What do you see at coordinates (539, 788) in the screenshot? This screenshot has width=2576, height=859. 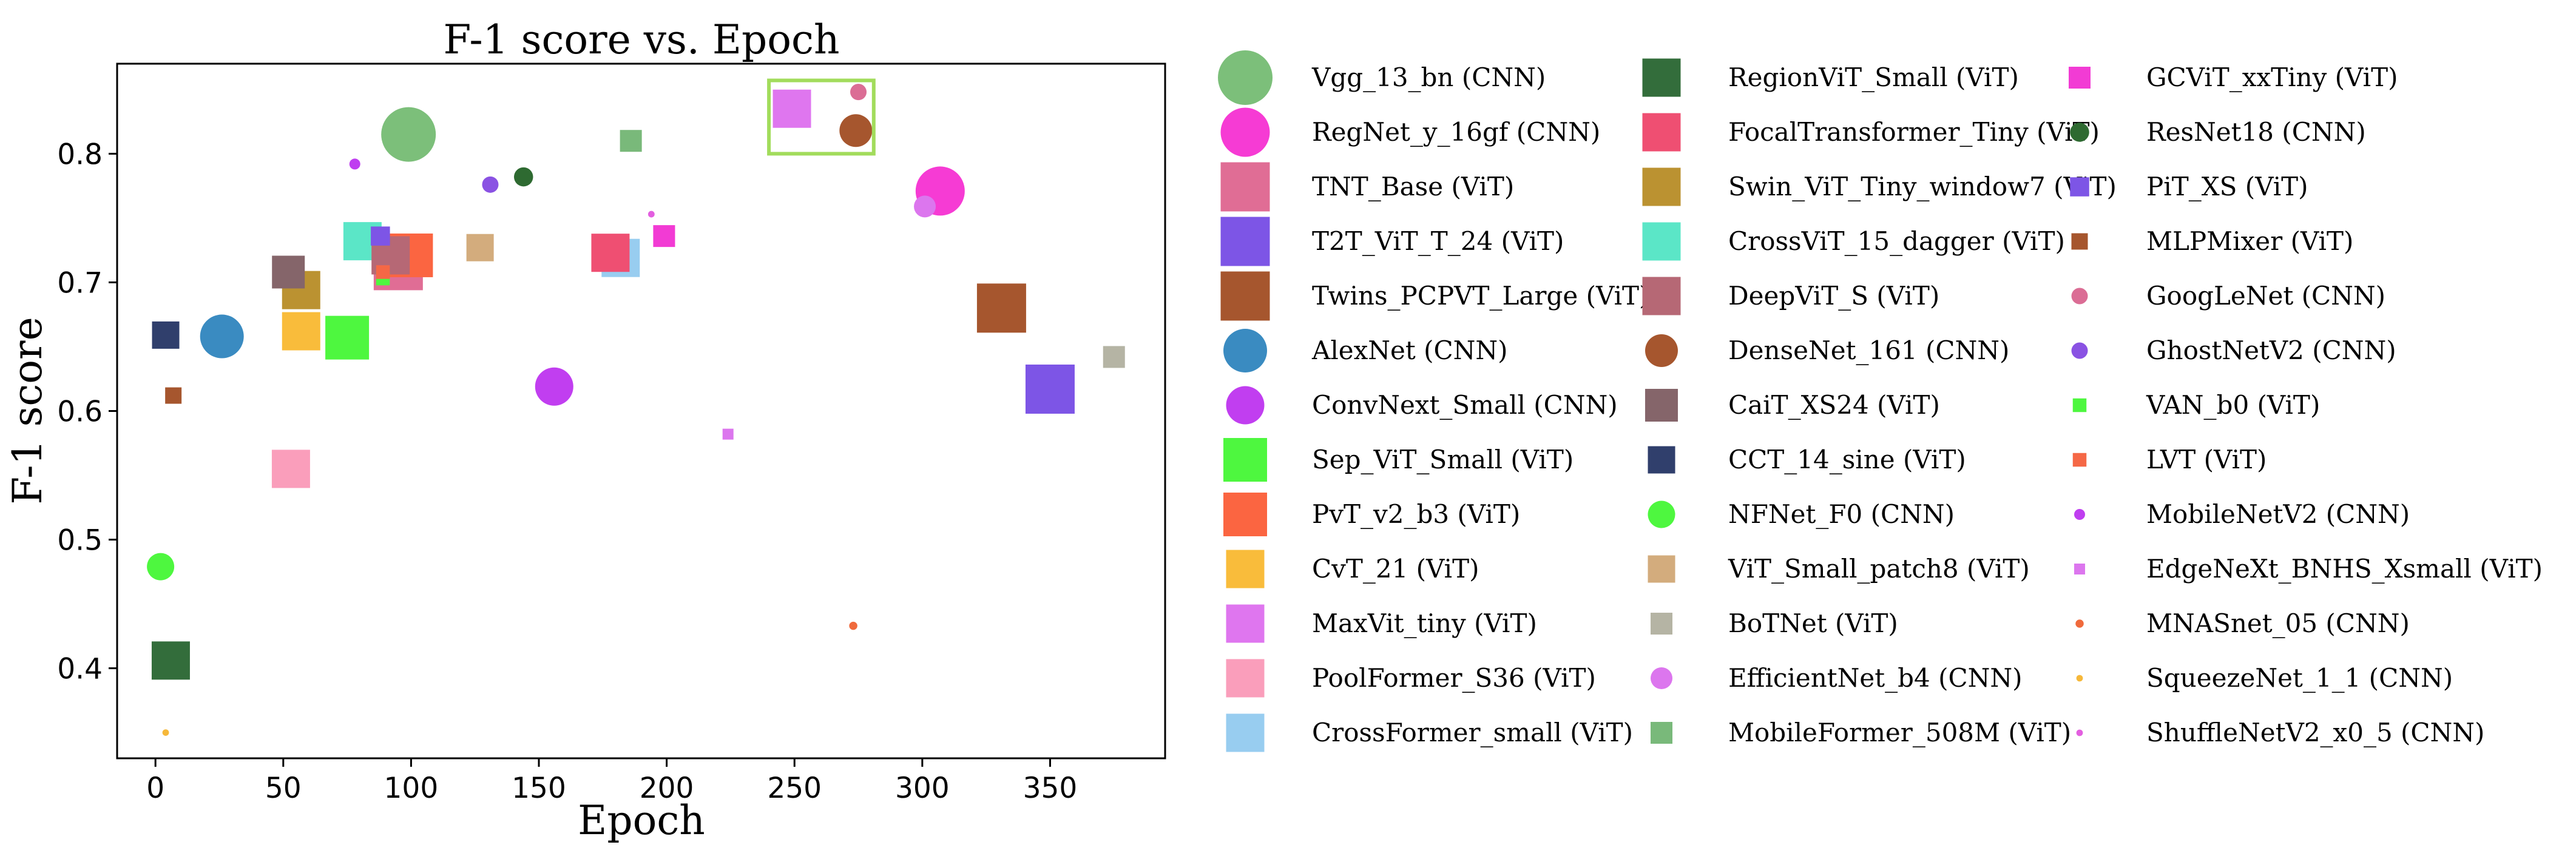 I see `x-tick-label: 150` at bounding box center [539, 788].